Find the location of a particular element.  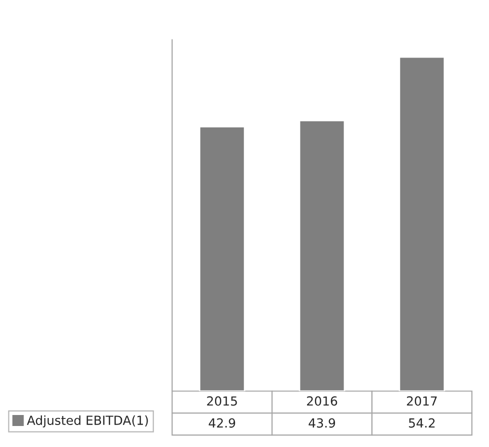

data-label: 54.2 is located at coordinates (421, 423).